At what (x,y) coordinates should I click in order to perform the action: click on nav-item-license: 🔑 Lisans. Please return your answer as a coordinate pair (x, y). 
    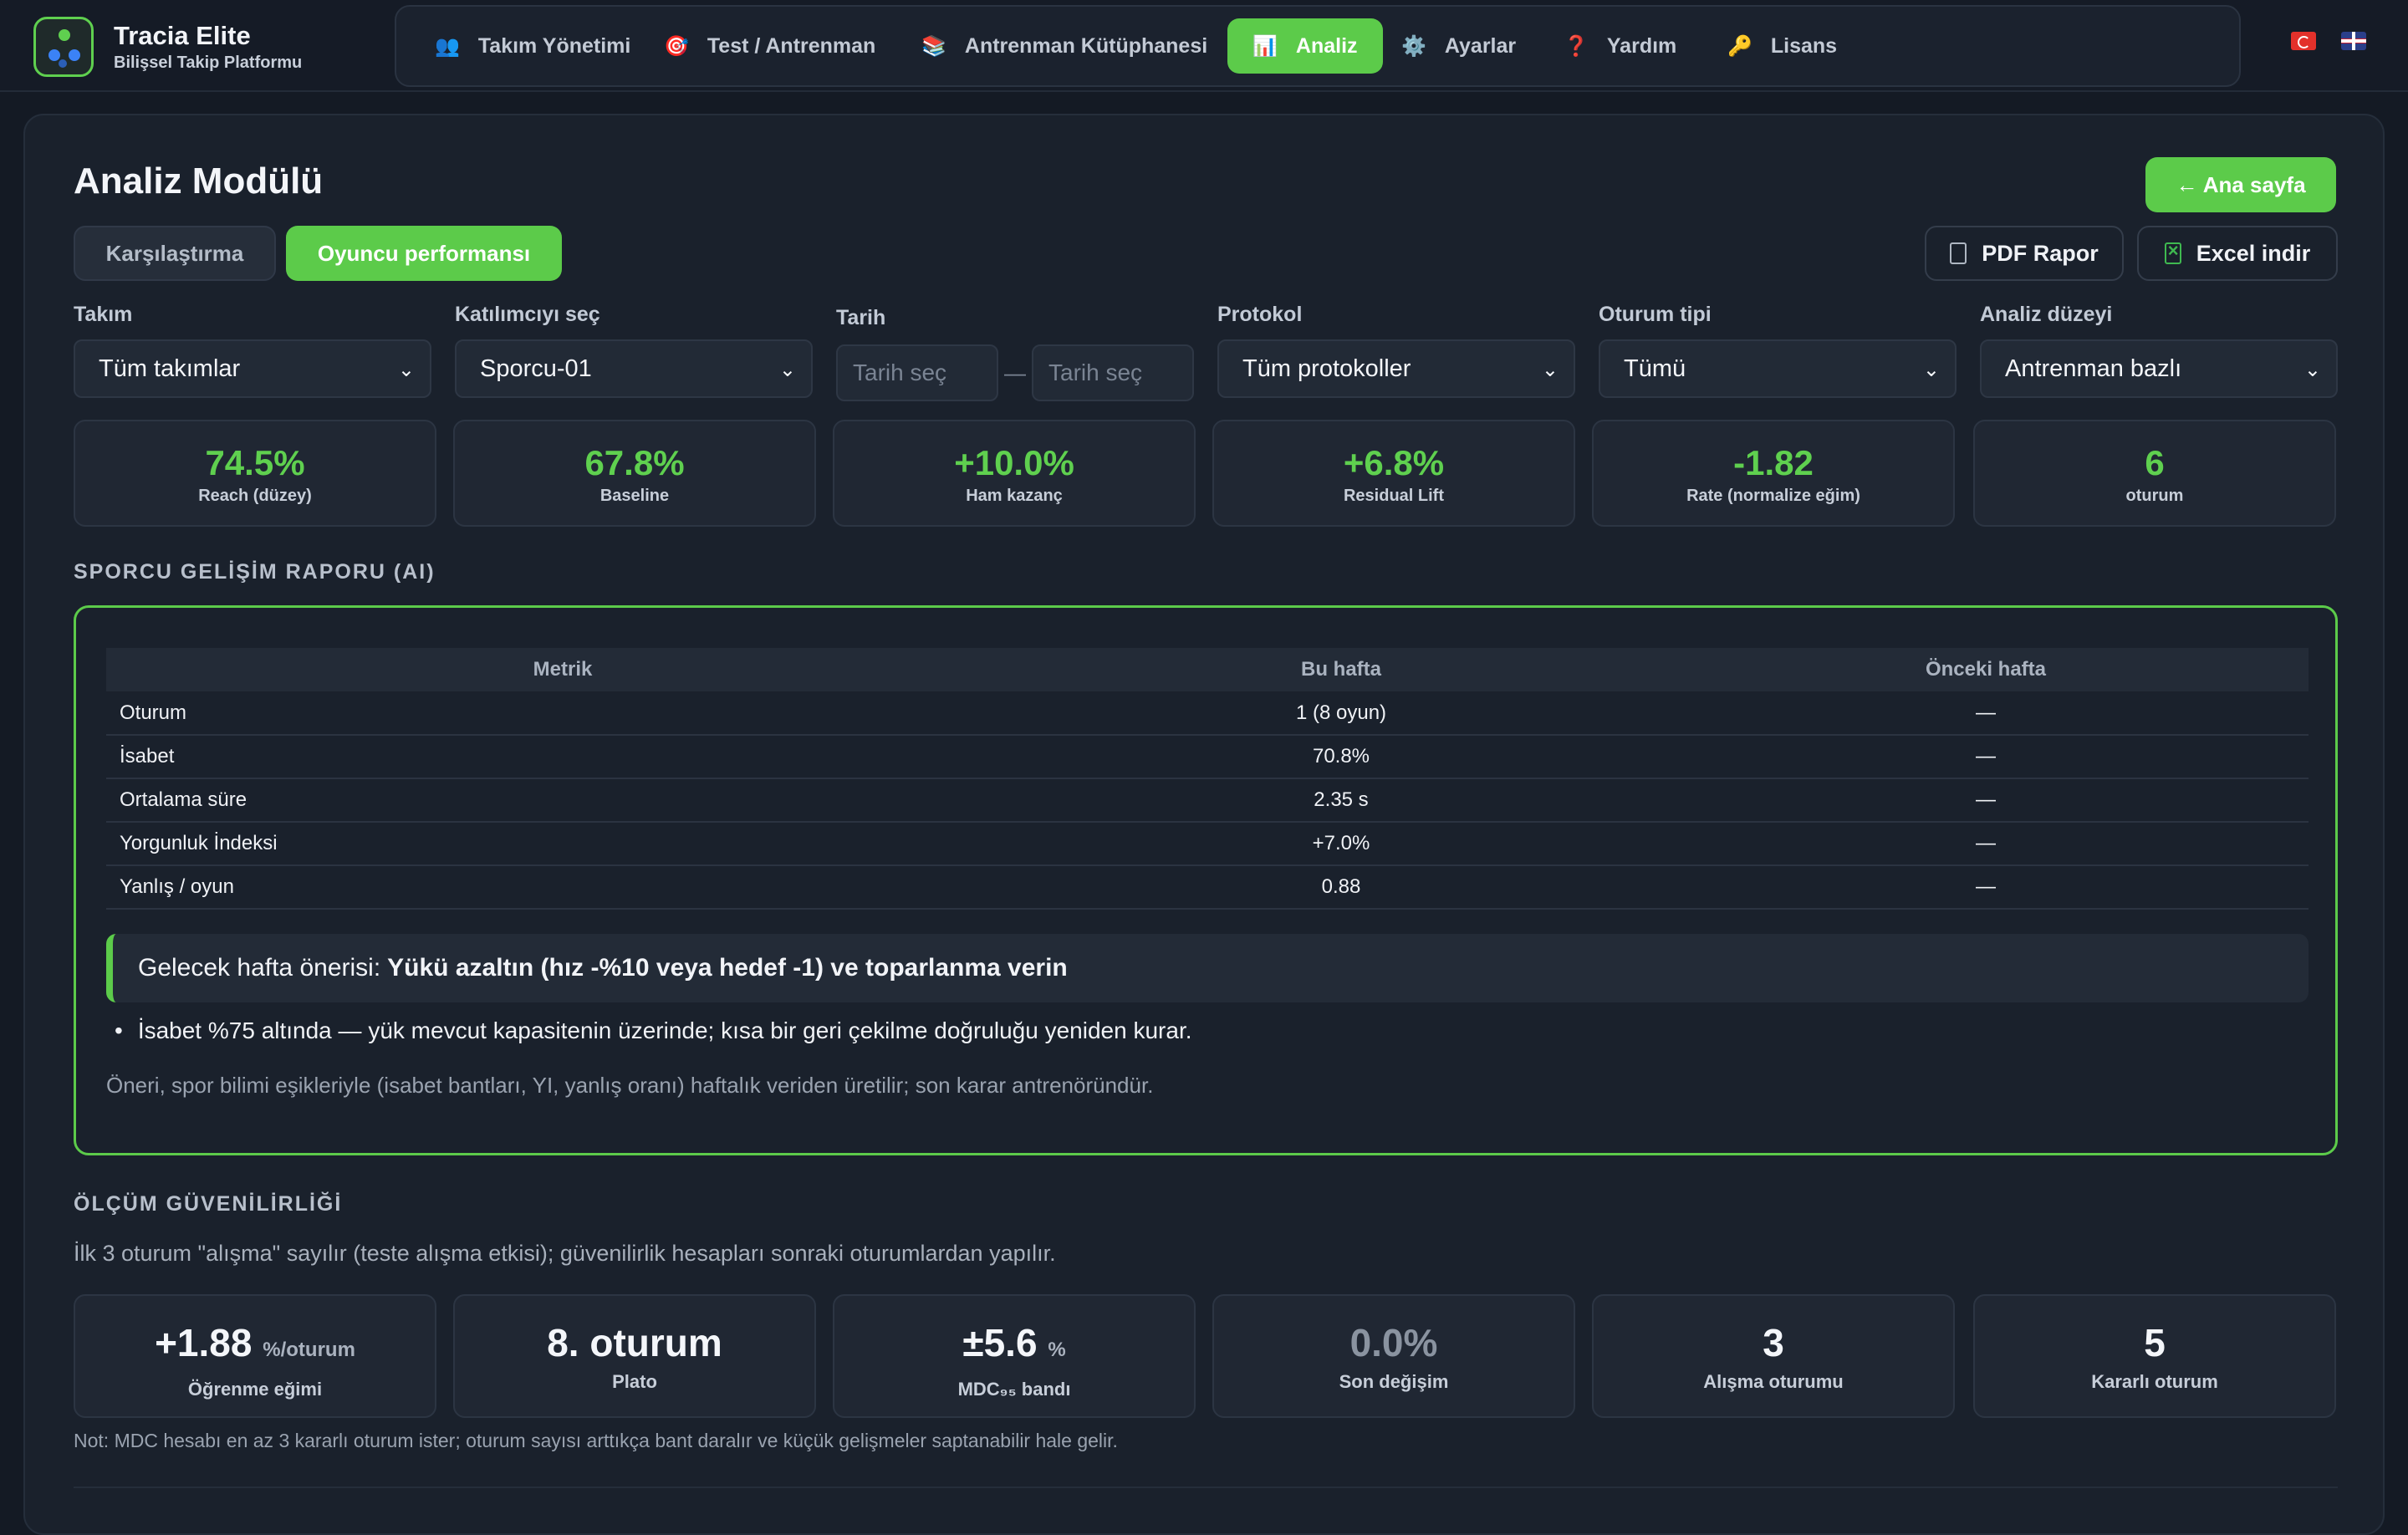
    Looking at the image, I should click on (1782, 46).